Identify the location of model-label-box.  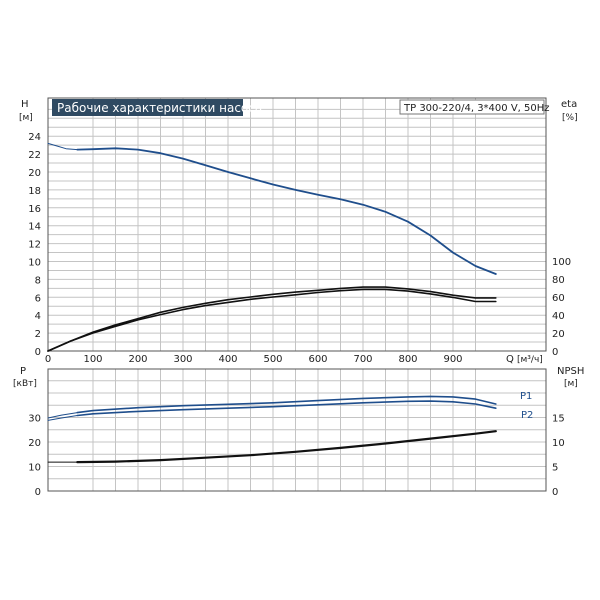
(472, 107).